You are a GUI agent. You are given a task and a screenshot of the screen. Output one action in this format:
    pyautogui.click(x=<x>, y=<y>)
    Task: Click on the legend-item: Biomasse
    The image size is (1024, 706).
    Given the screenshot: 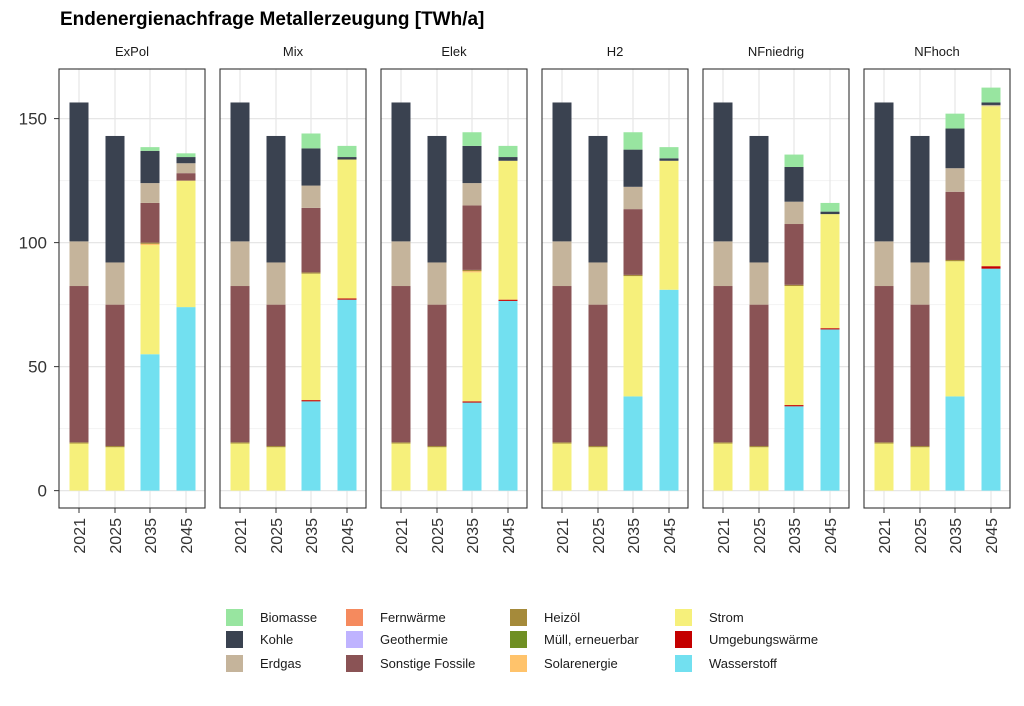 What is the action you would take?
    pyautogui.click(x=271, y=617)
    